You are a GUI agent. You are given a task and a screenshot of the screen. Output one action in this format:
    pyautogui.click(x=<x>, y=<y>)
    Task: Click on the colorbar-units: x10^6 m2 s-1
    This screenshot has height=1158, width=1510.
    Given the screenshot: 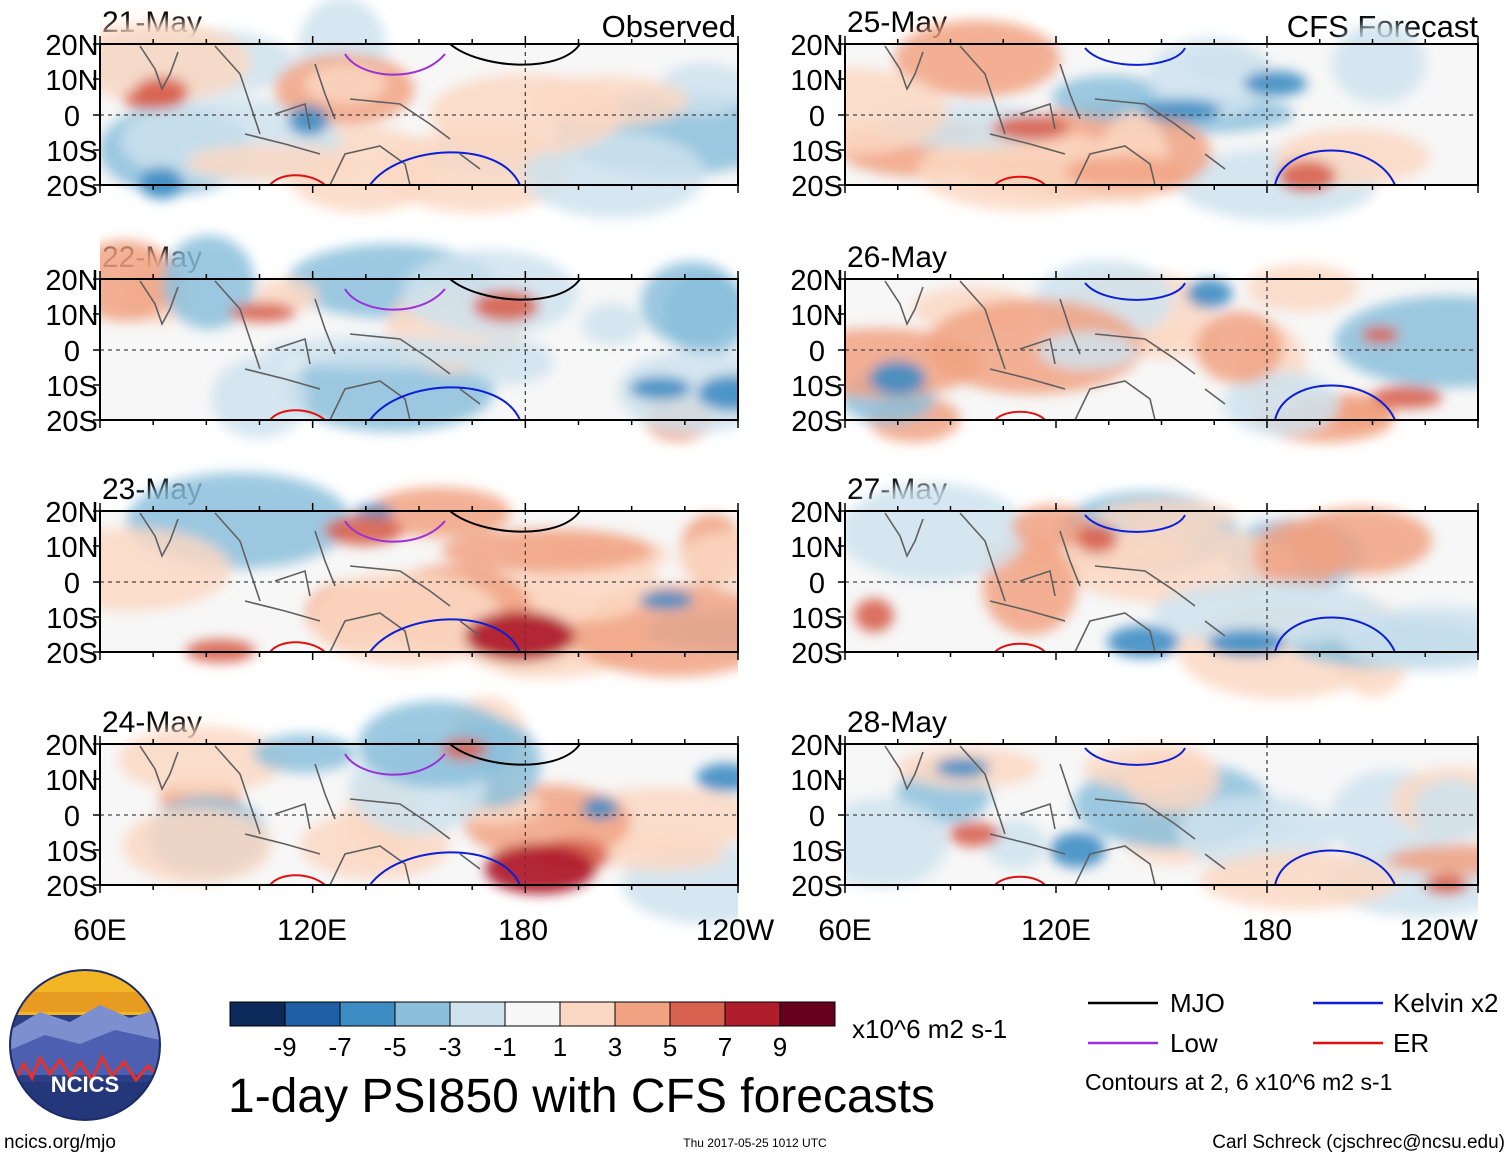 What is the action you would take?
    pyautogui.click(x=929, y=1029)
    